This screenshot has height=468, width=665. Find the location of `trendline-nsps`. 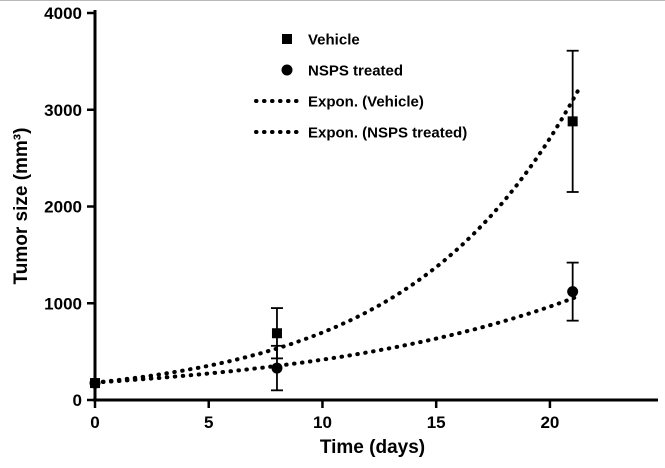

trendline-nsps is located at coordinates (337, 339).